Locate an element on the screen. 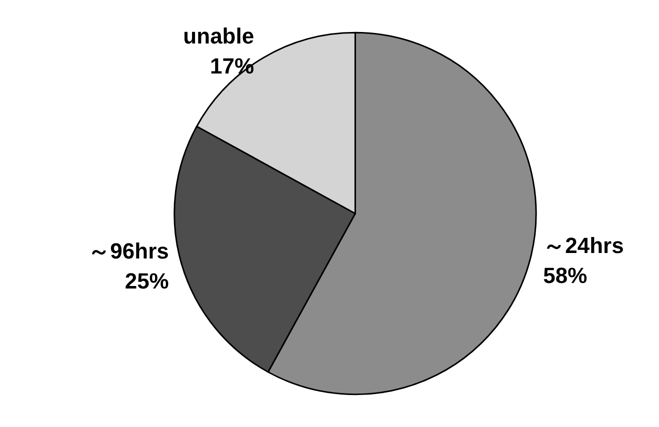  data-label: 17% is located at coordinates (232, 65).